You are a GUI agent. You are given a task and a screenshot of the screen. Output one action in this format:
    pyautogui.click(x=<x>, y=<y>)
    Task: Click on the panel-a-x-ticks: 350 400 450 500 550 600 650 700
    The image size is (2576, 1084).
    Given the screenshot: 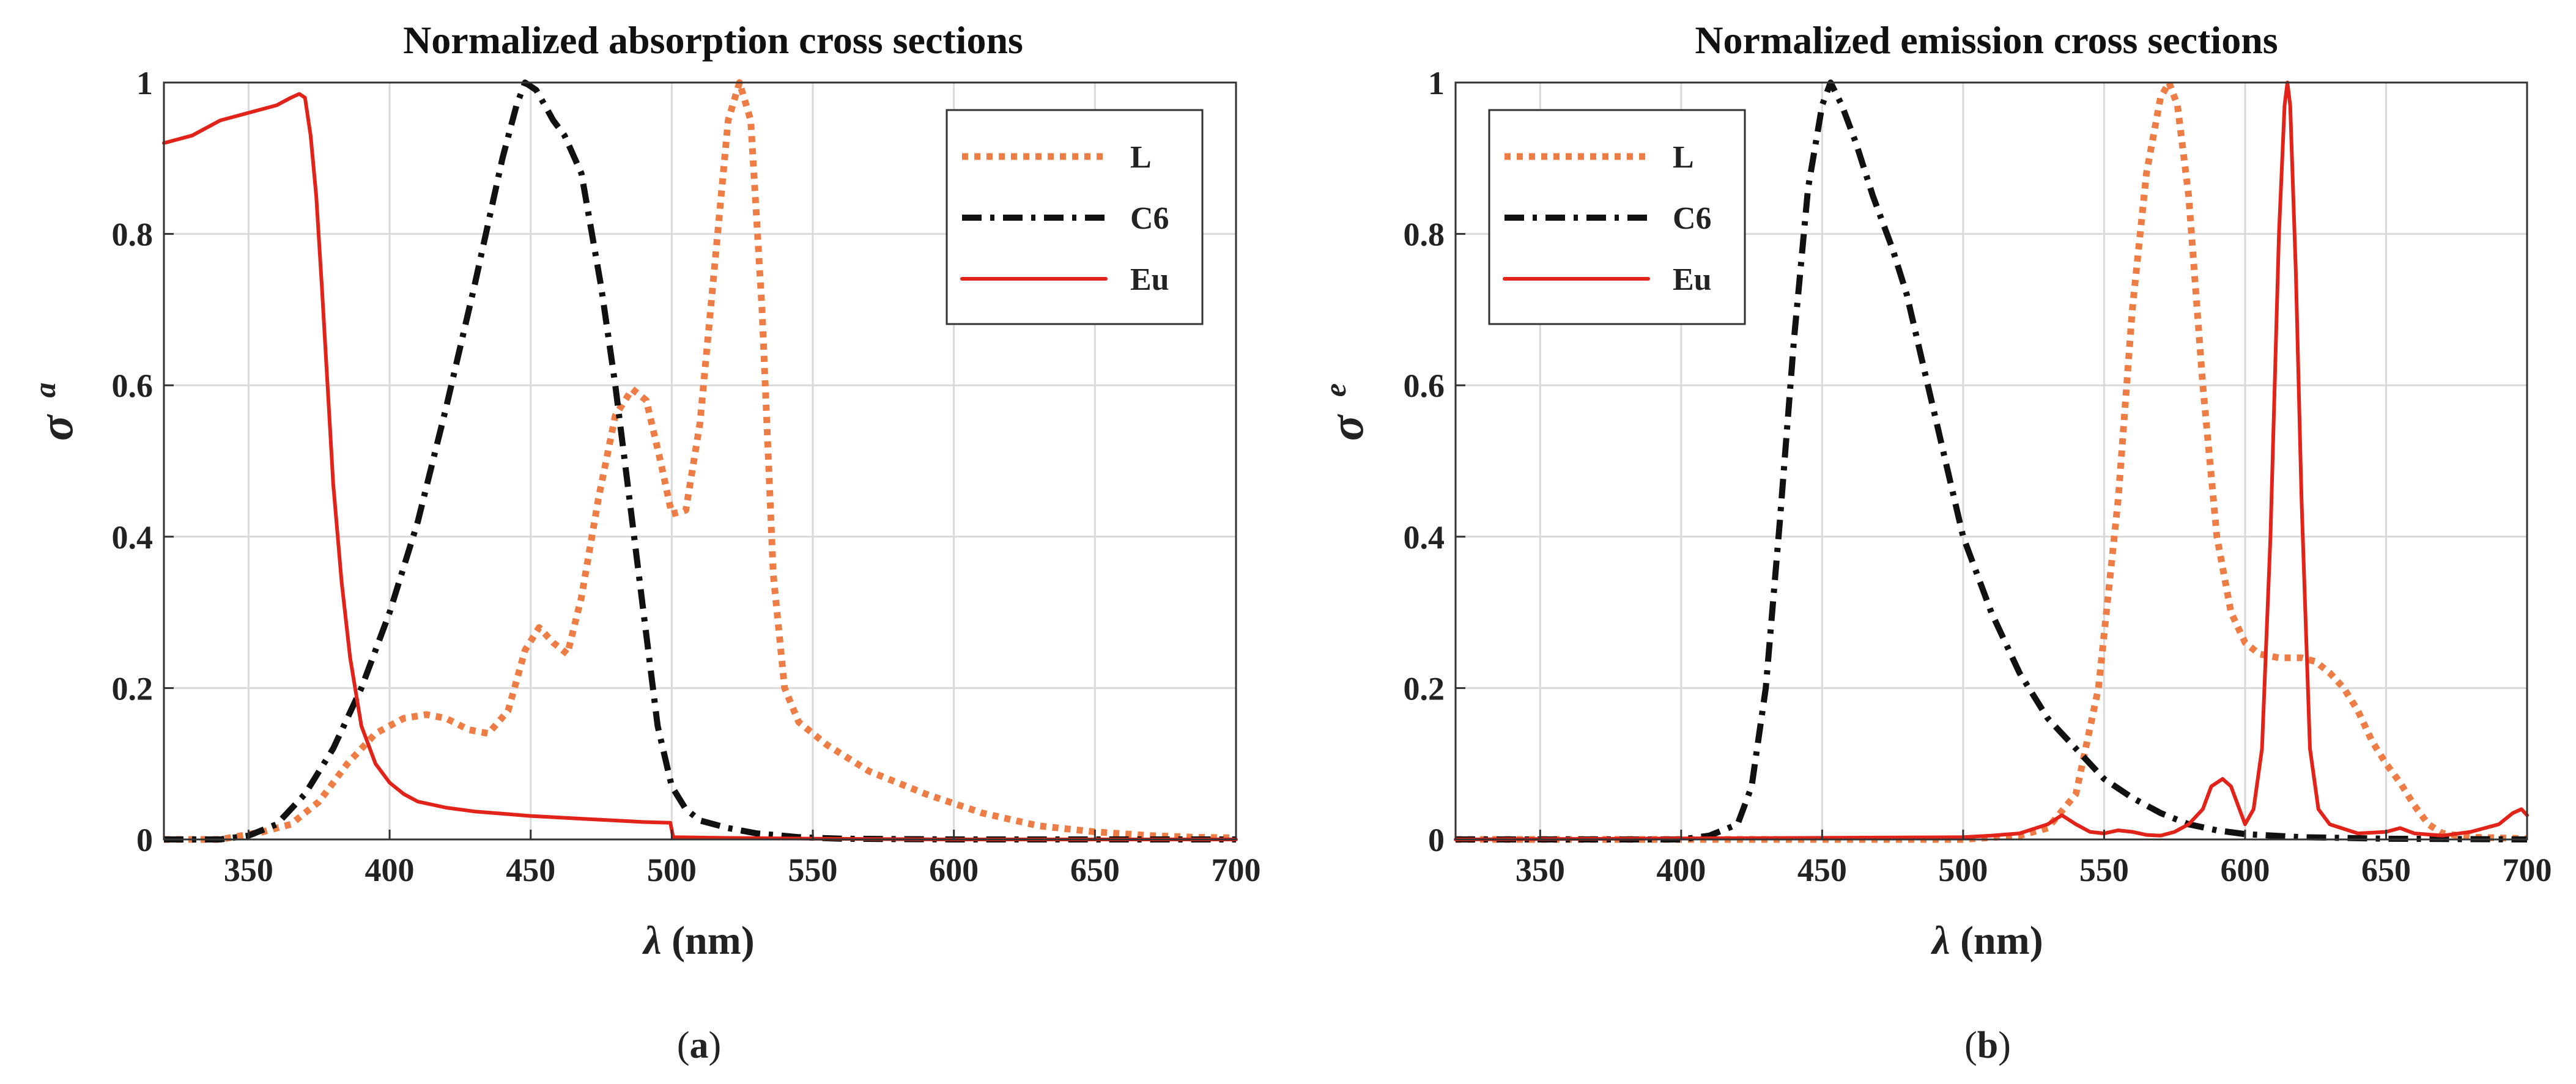 What is the action you would take?
    pyautogui.click(x=742, y=859)
    